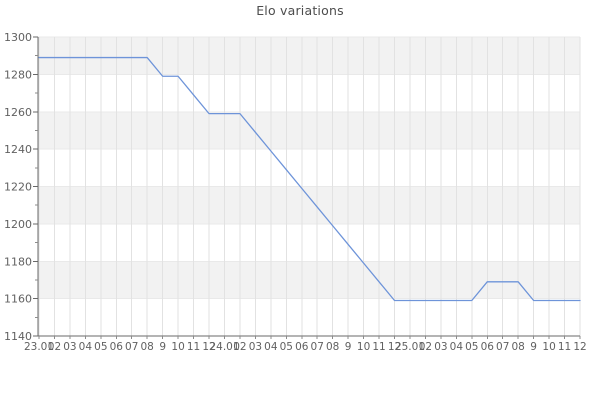  I want to click on y-tick-label: 1160, so click(18, 299).